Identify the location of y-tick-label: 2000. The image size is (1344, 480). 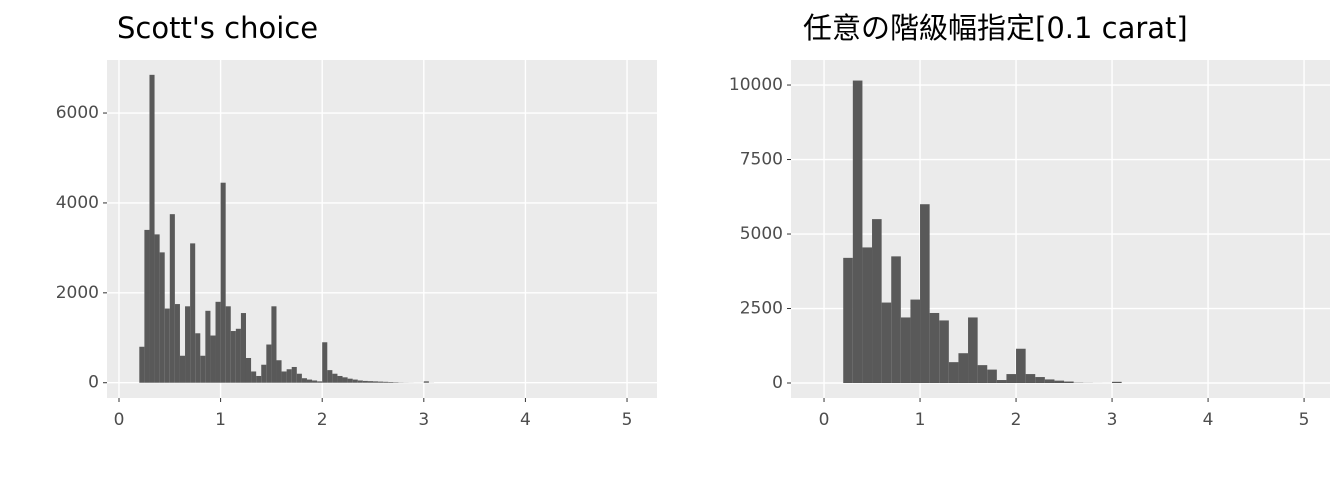
(77, 293).